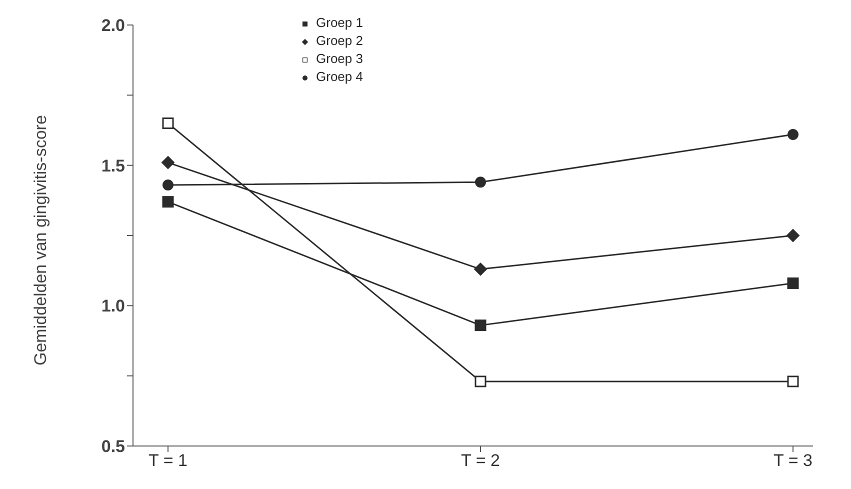  Describe the element at coordinates (113, 26) in the screenshot. I see `y-tick-label: 2.0` at that location.